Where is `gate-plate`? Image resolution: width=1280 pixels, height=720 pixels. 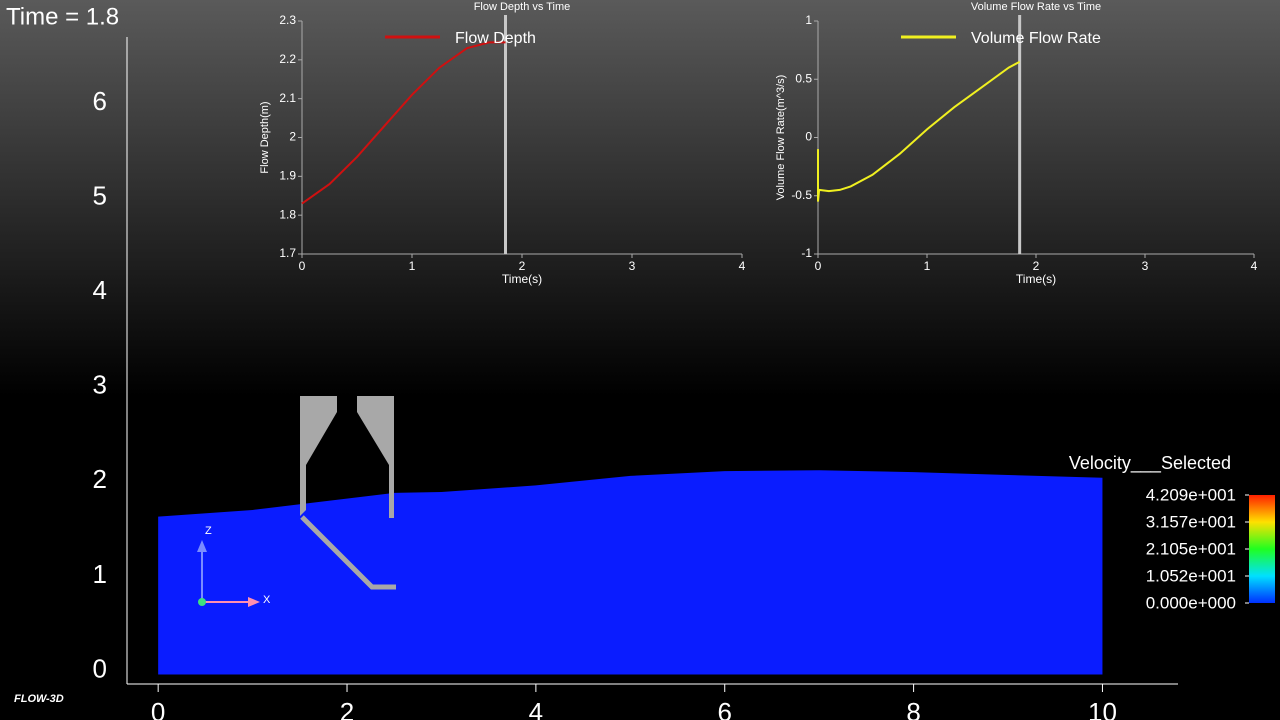
gate-plate is located at coordinates (348, 552).